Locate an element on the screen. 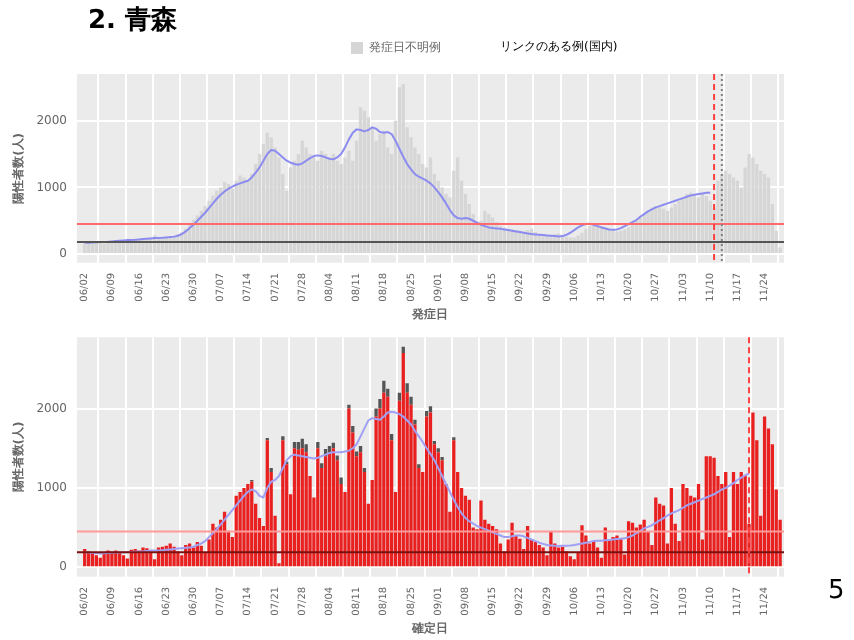 The height and width of the screenshot is (640, 854). chart-title: 2. 青森 is located at coordinates (133, 21).